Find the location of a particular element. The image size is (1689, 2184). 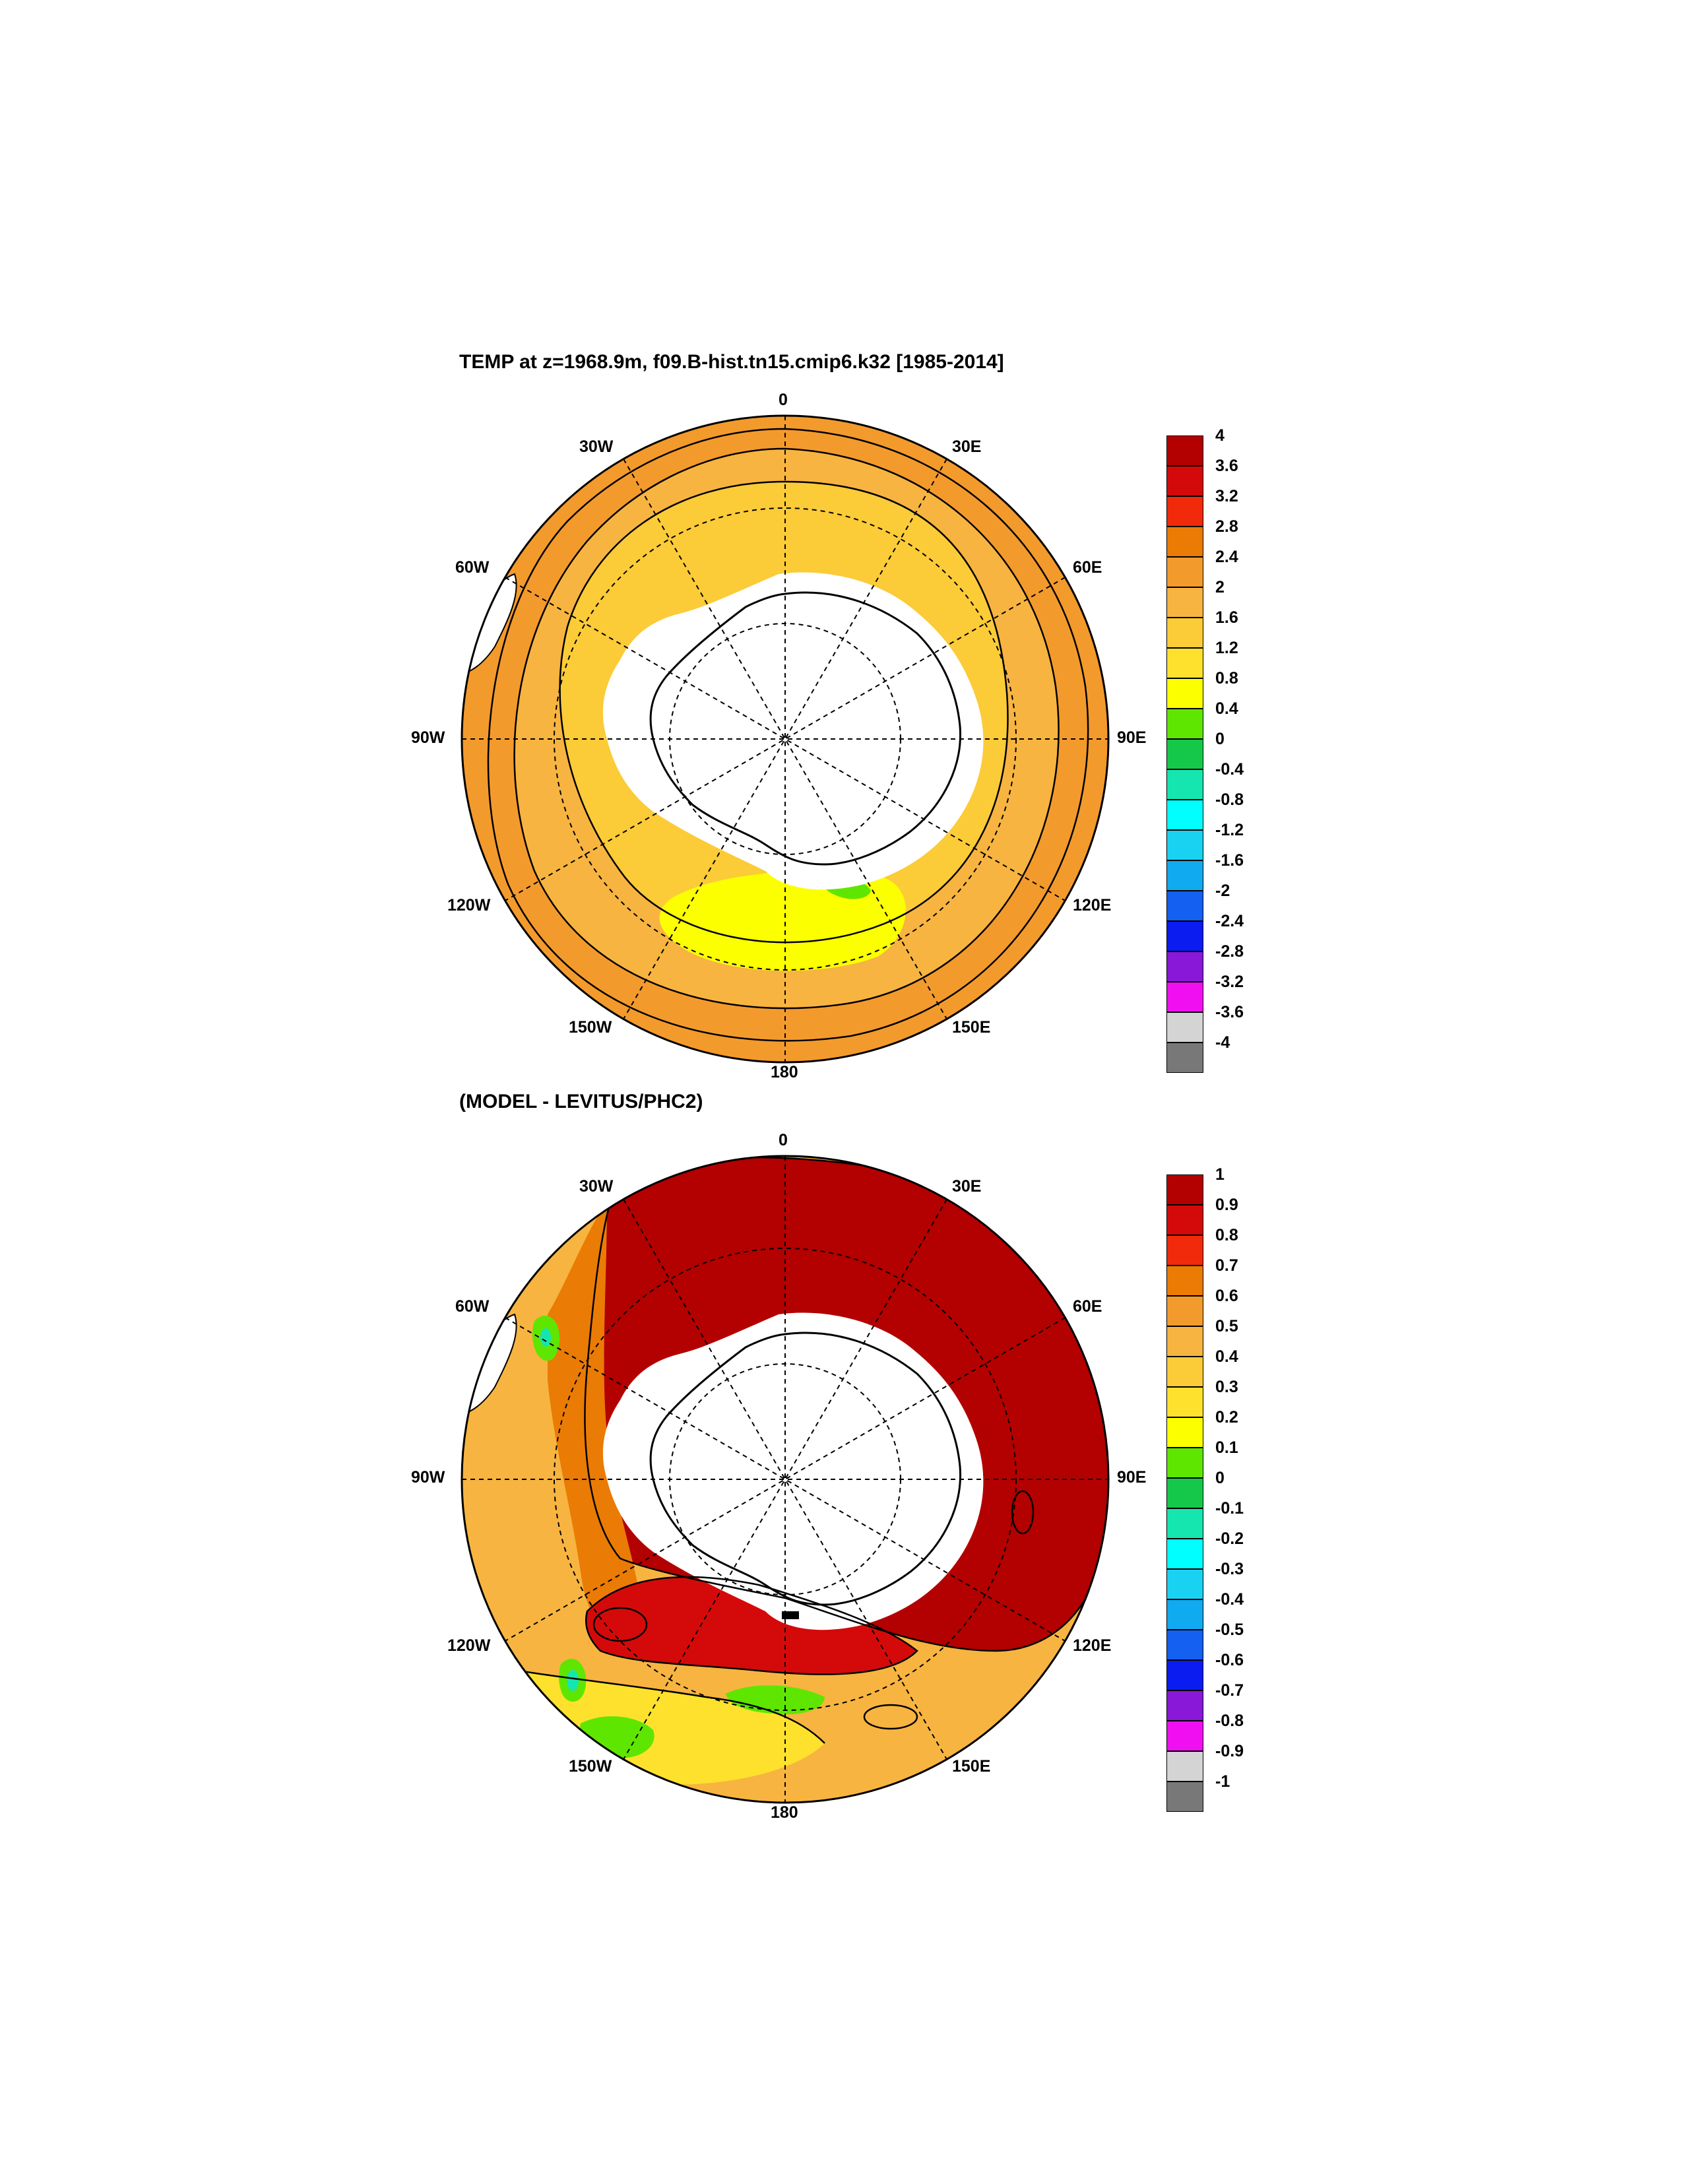

bottom-lon-label-150e: 150E is located at coordinates (972, 1766).